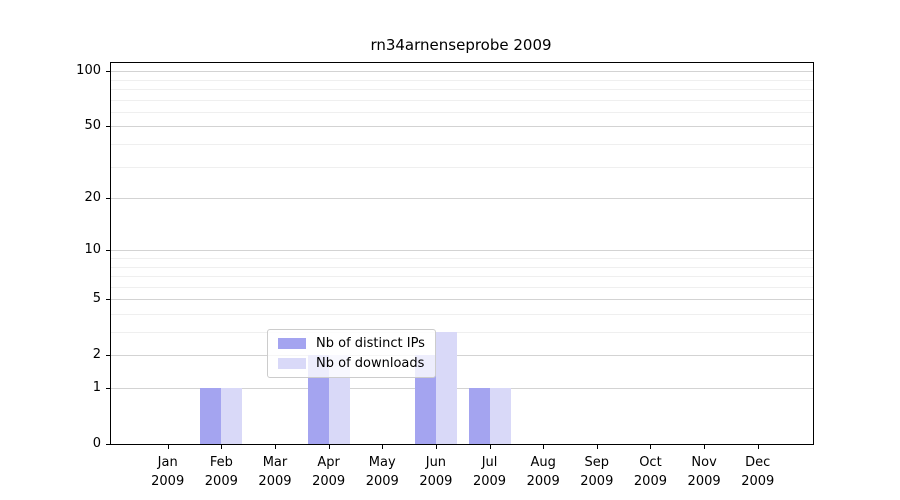  I want to click on legend-item-distinct-ips: Nb of distinct IPs, so click(351, 343).